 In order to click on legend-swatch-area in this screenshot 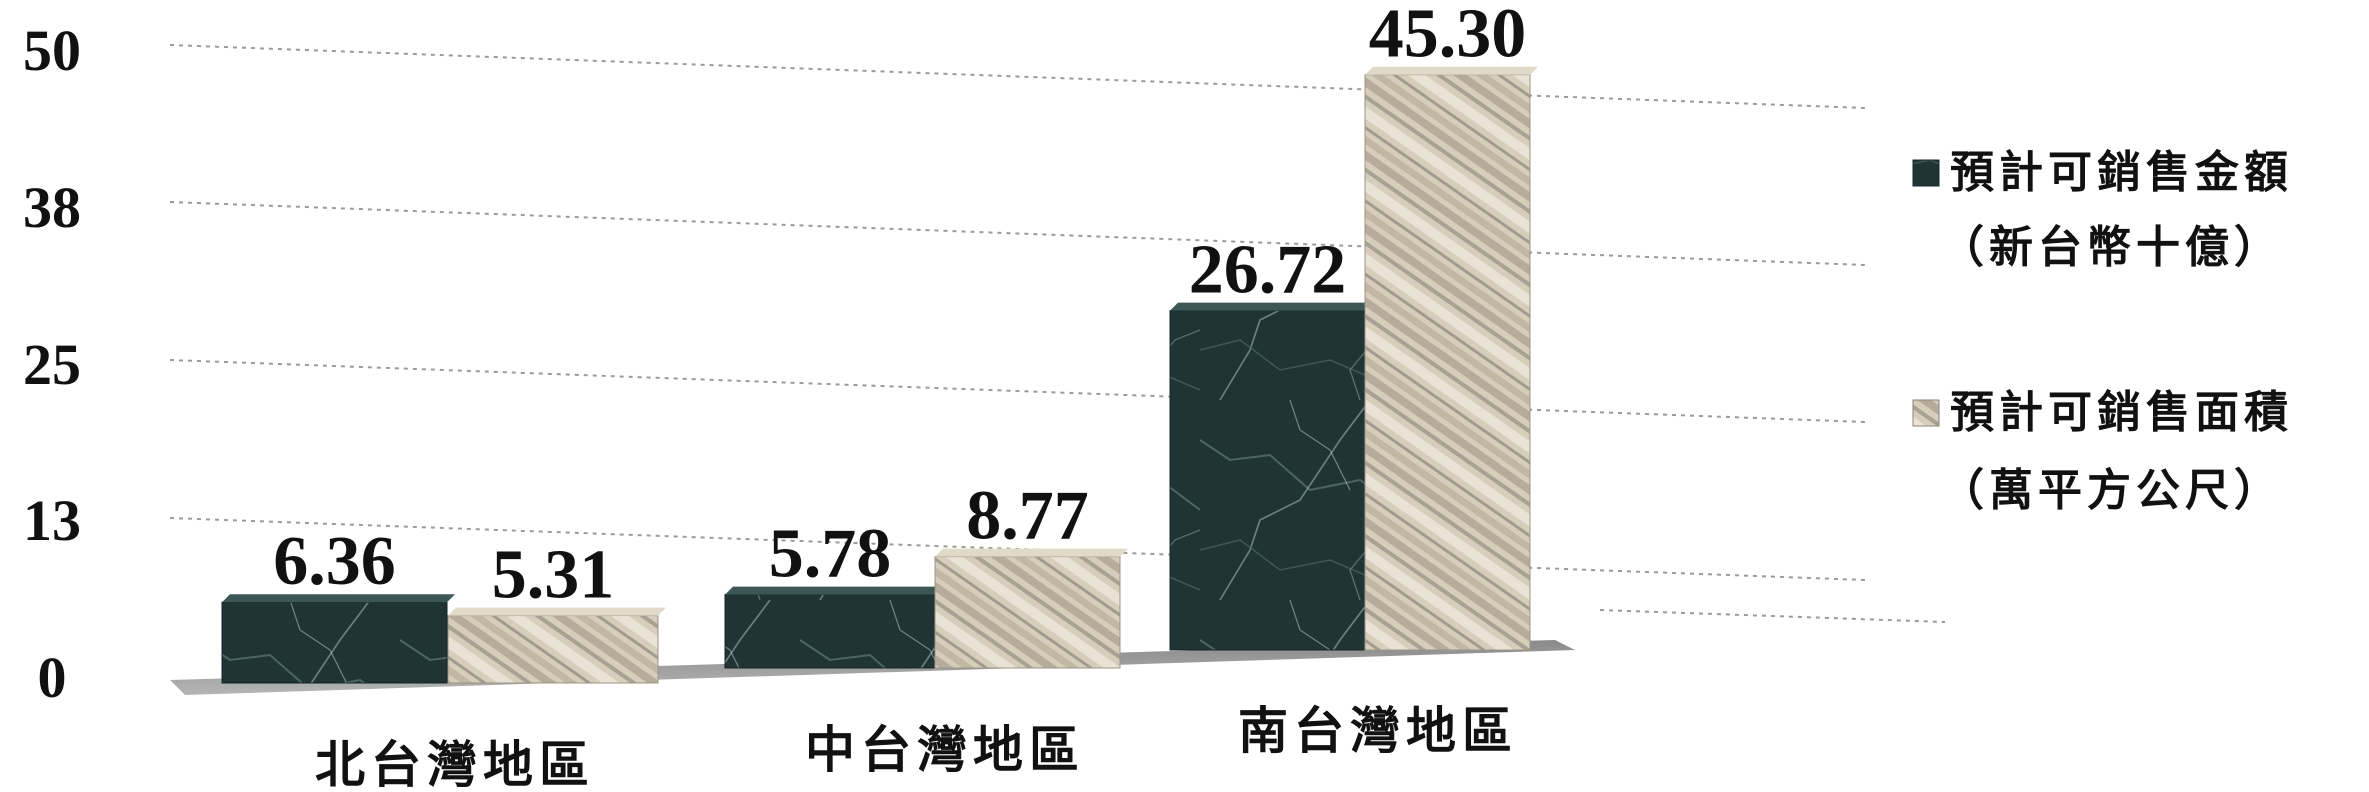, I will do `click(1926, 413)`.